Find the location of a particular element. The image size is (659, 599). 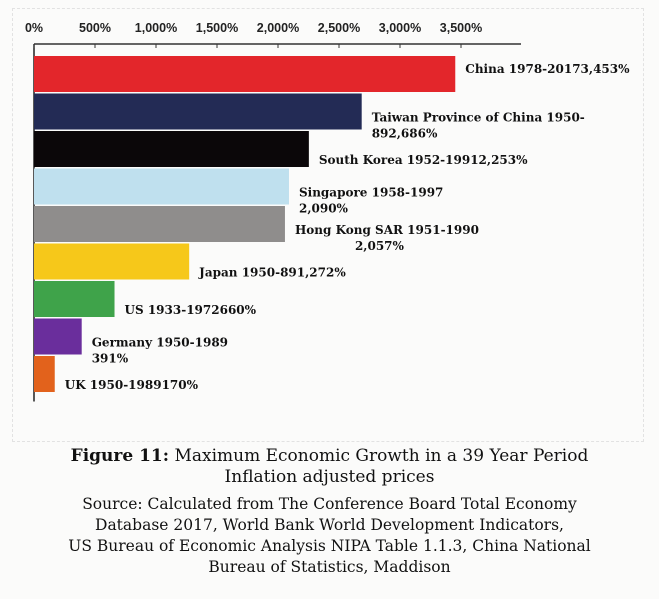

bar-china is located at coordinates (245, 74).